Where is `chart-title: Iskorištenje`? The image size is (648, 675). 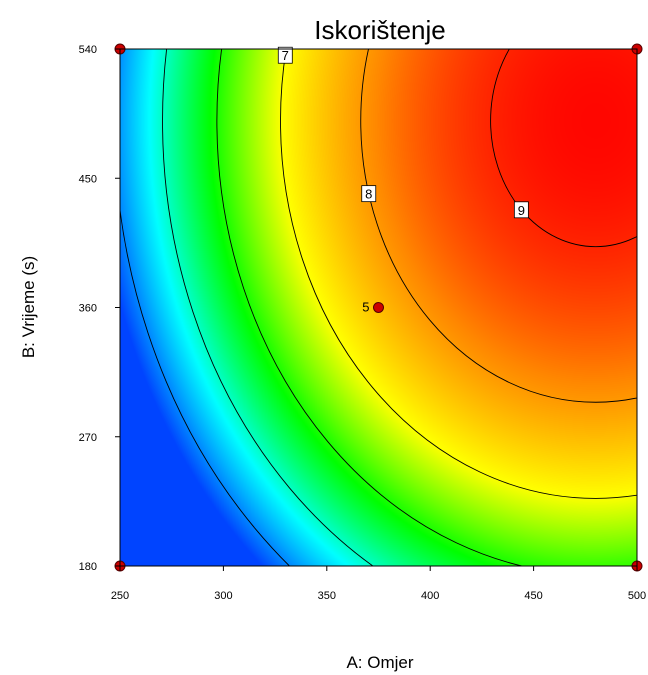
chart-title: Iskorištenje is located at coordinates (380, 30).